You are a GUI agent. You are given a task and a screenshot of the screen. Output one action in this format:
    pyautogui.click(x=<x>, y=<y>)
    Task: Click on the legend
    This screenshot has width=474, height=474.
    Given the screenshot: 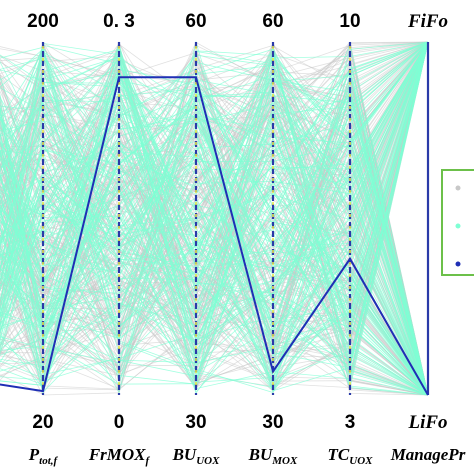 What is the action you would take?
    pyautogui.click(x=457, y=222)
    